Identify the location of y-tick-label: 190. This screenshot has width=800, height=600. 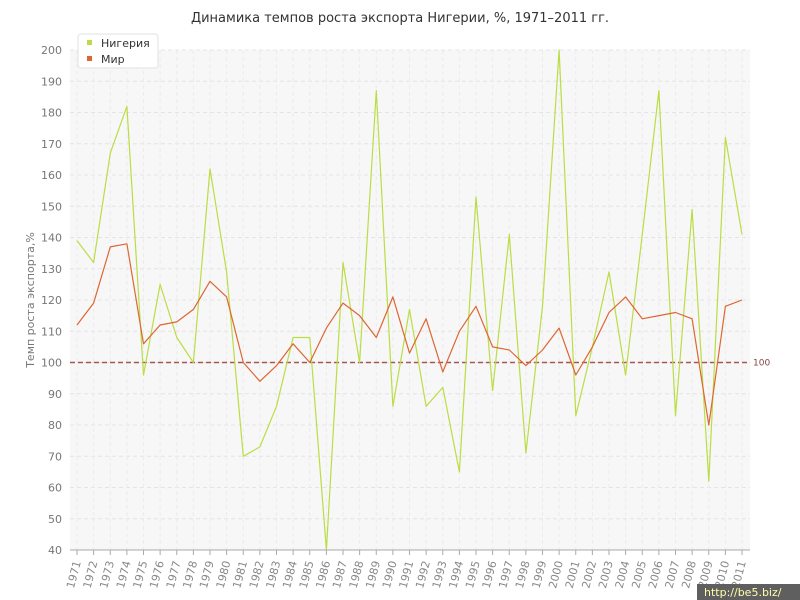
(51, 81).